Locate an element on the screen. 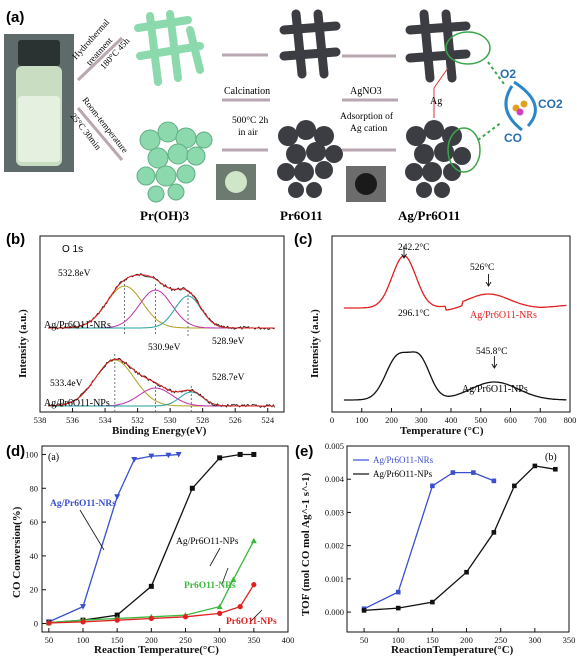 The image size is (577, 657). conv-xlabel: Reaction Temperature(°C) is located at coordinates (156, 650).